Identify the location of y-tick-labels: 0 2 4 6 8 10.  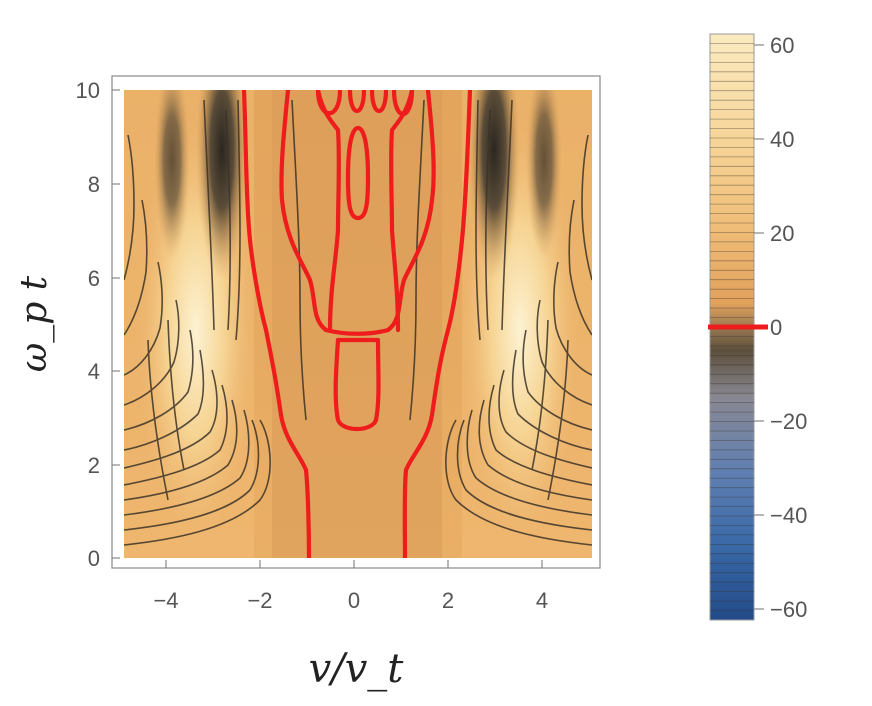
(88, 324).